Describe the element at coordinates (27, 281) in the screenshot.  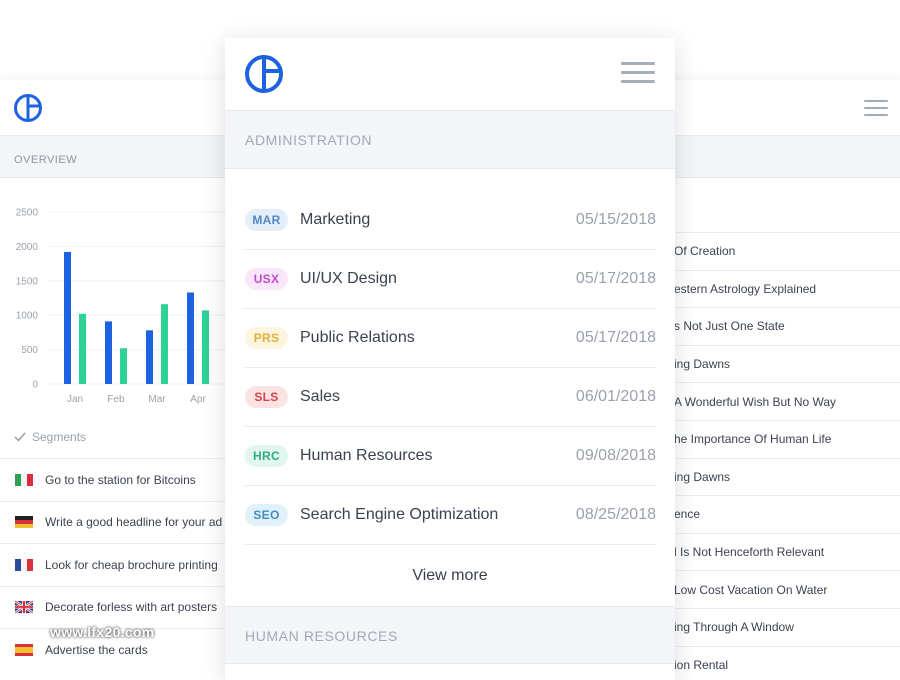
I see `y-tick-label: 1500` at that location.